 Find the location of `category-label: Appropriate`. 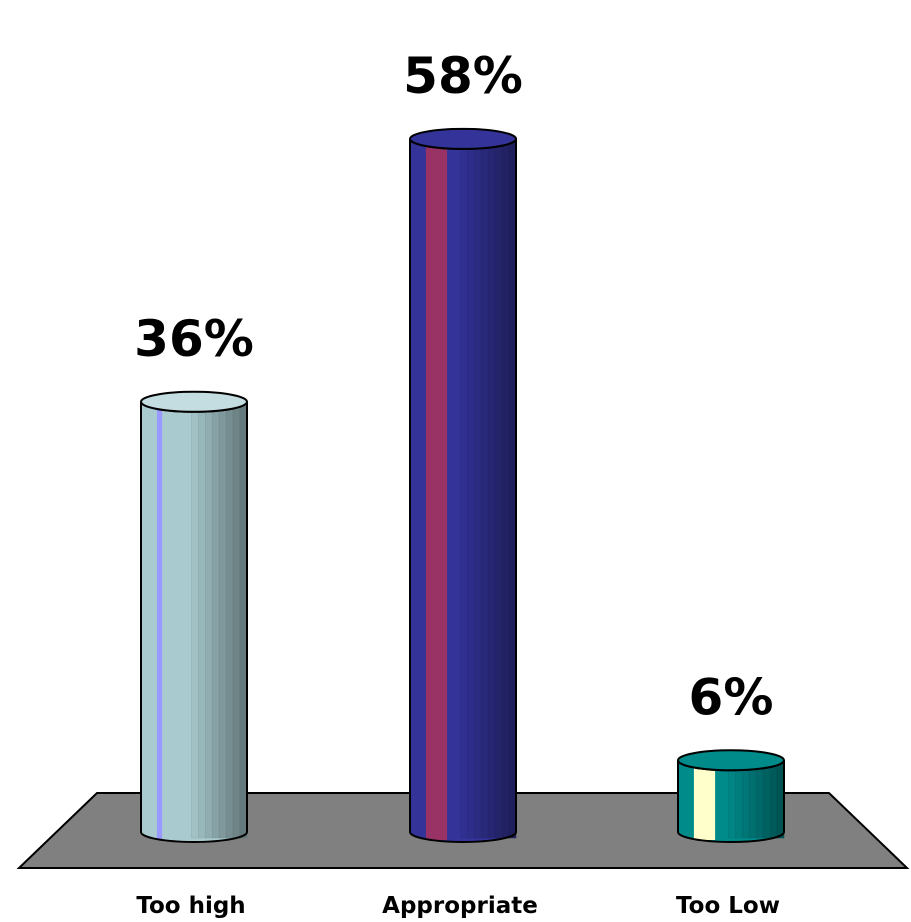

category-label: Appropriate is located at coordinates (460, 906).